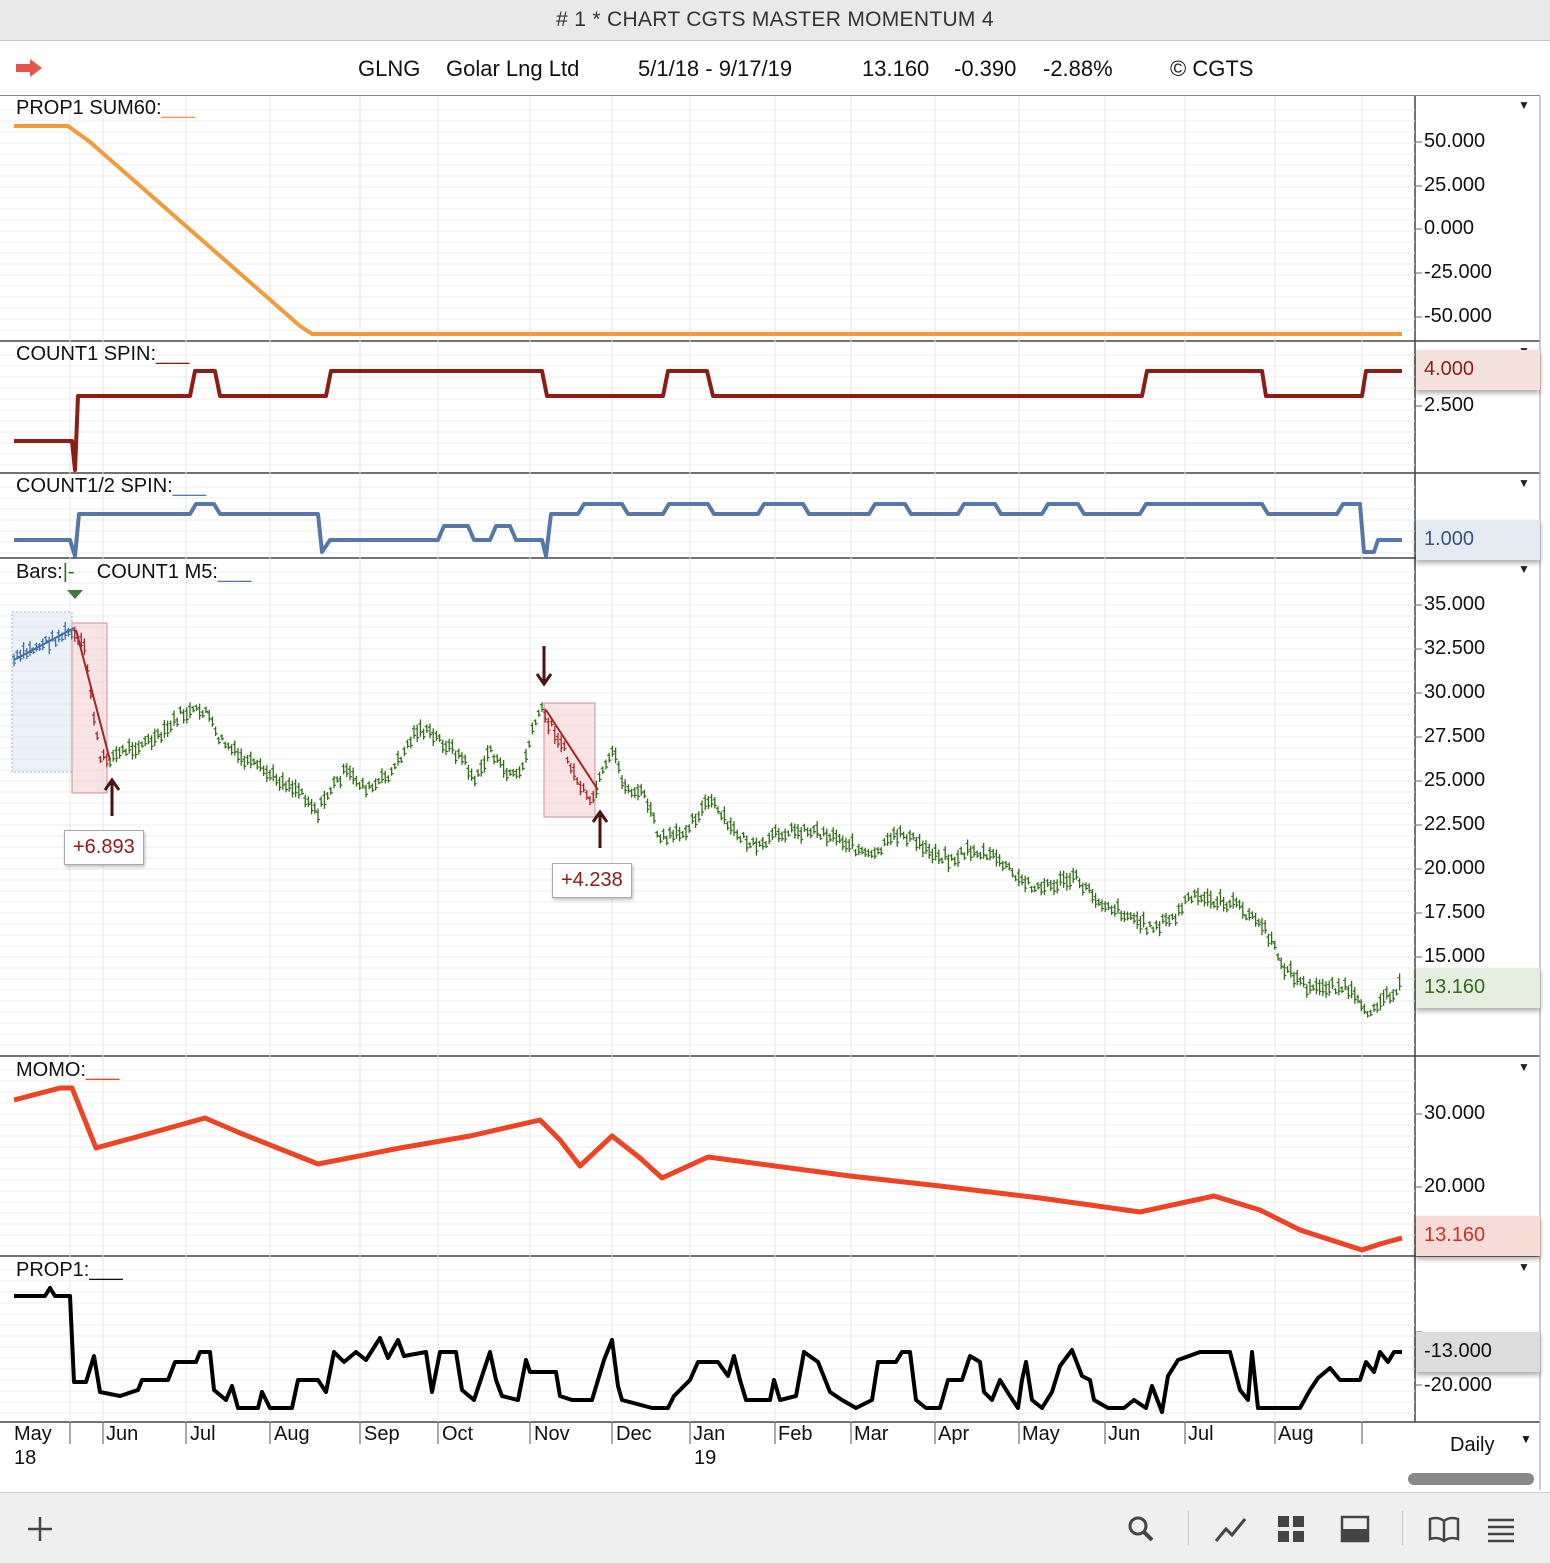  Describe the element at coordinates (708, 230) in the screenshot. I see `sum60-series-line` at that location.